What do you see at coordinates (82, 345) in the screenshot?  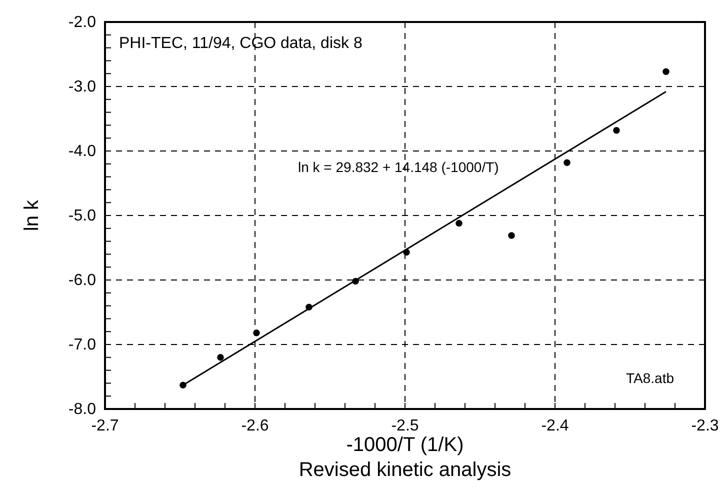 I see `y-tick-label: -7.0` at bounding box center [82, 345].